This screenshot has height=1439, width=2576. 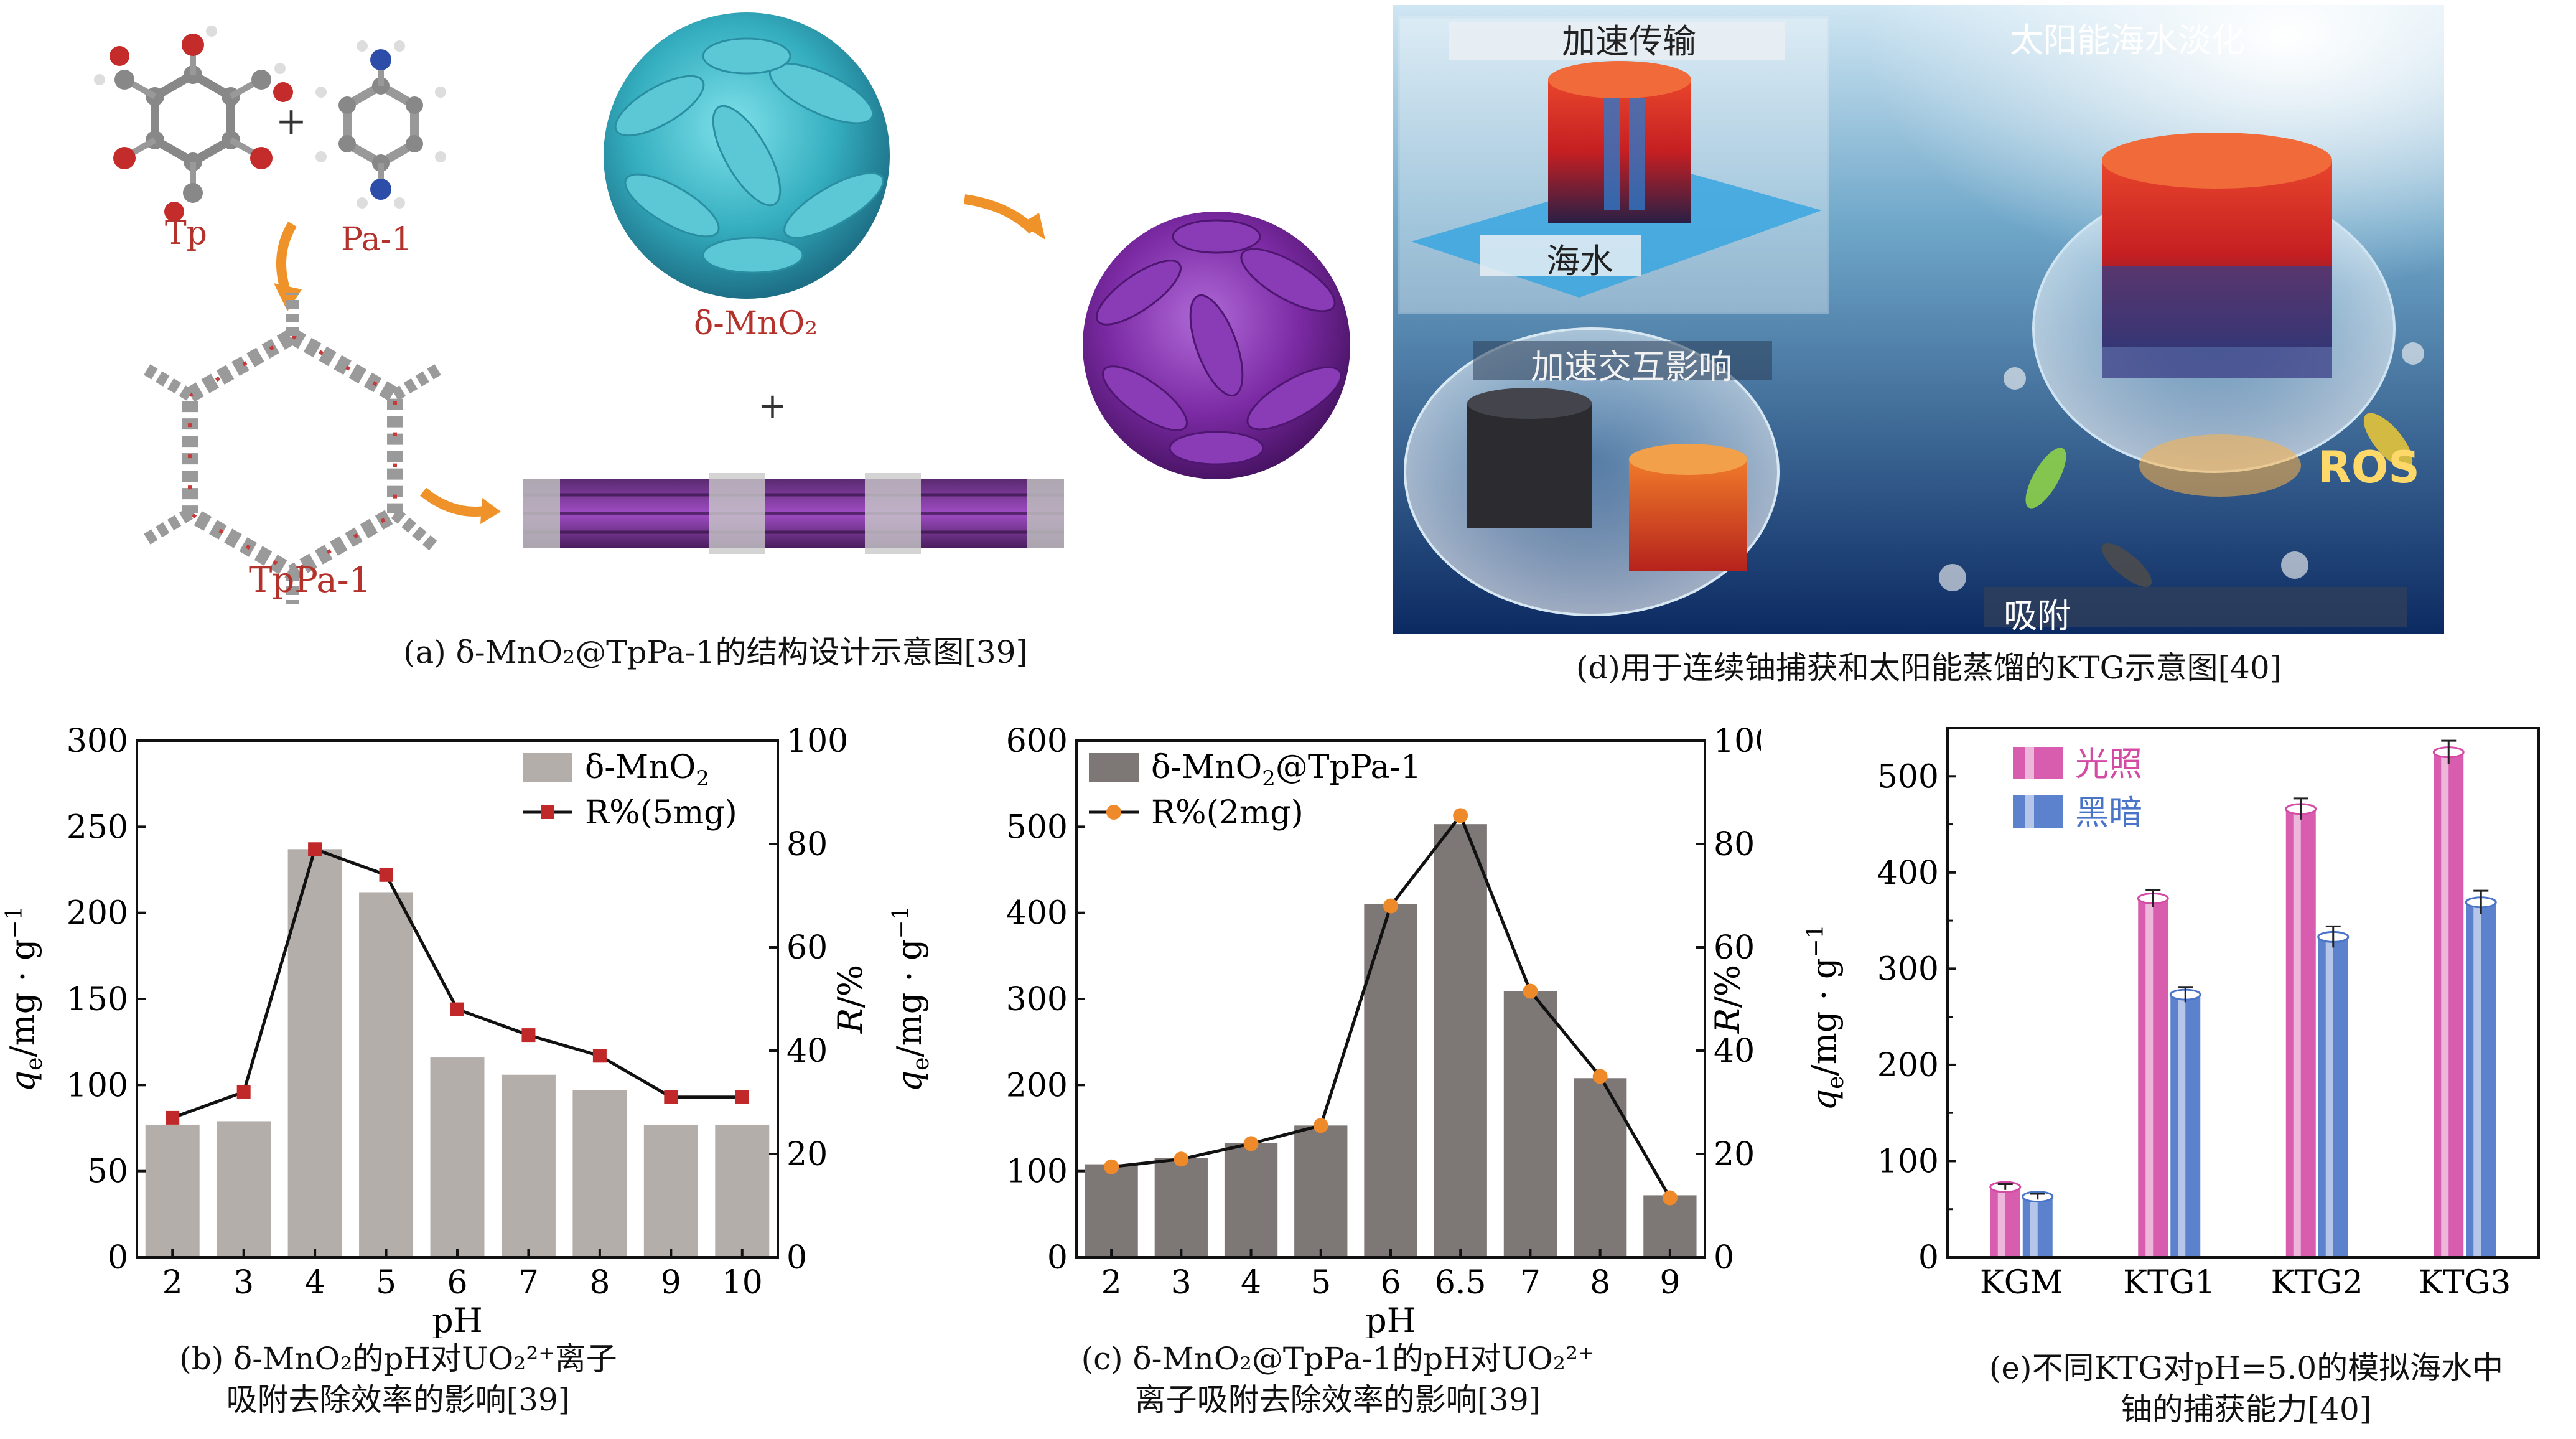 I want to click on legend-label-line: R%(2mg), so click(x=1227, y=813).